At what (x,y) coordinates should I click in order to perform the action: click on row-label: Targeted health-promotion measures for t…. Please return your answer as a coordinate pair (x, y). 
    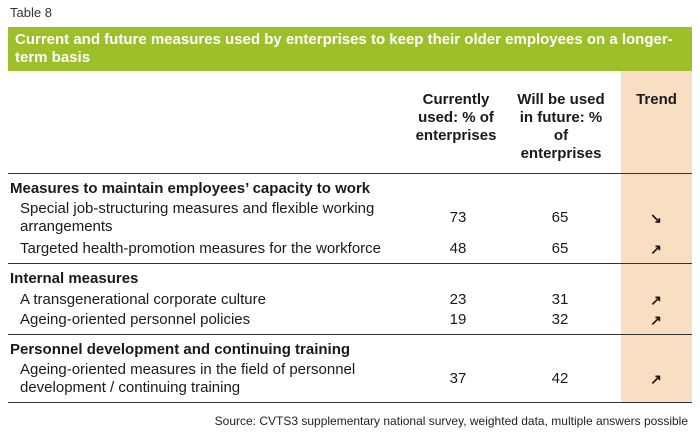
    Looking at the image, I should click on (201, 248).